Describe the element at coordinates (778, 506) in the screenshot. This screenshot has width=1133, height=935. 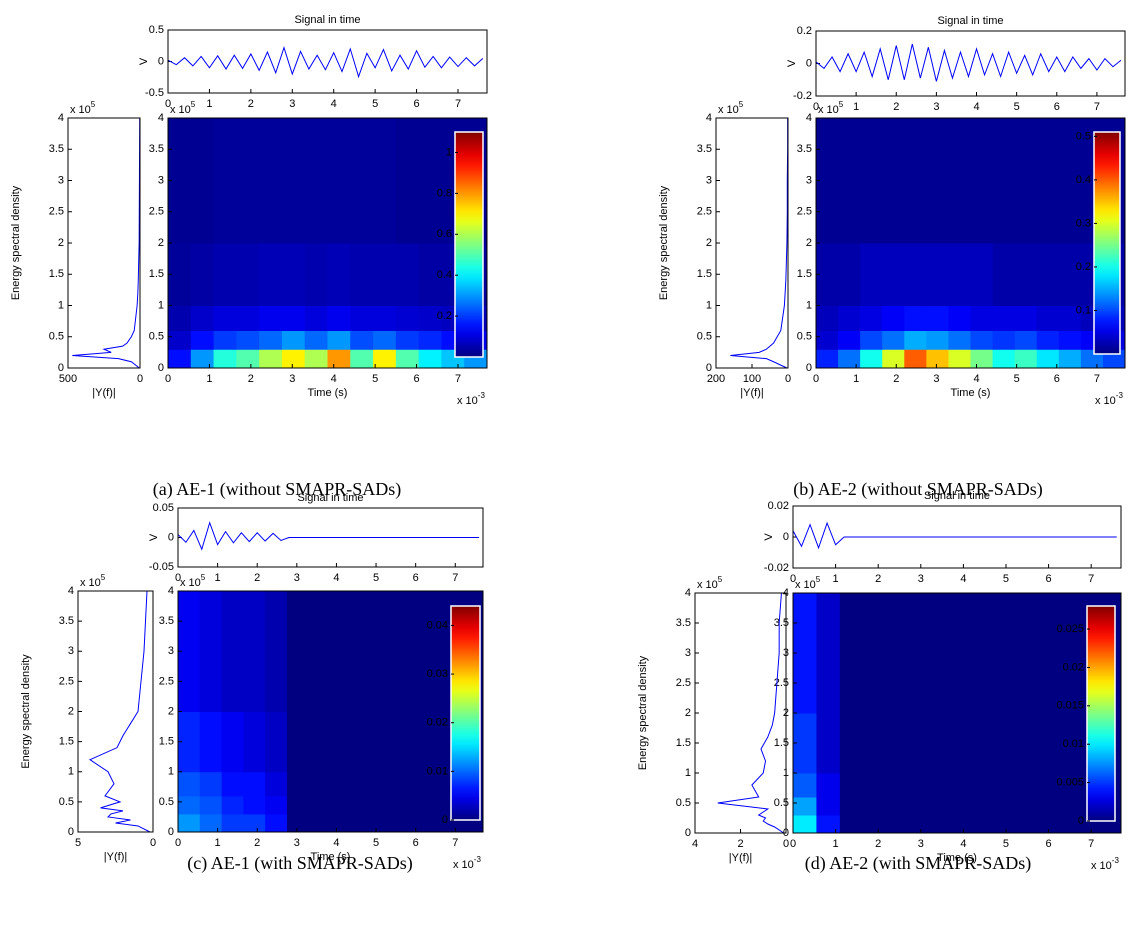
I see `y-tick-label: 0.02` at that location.